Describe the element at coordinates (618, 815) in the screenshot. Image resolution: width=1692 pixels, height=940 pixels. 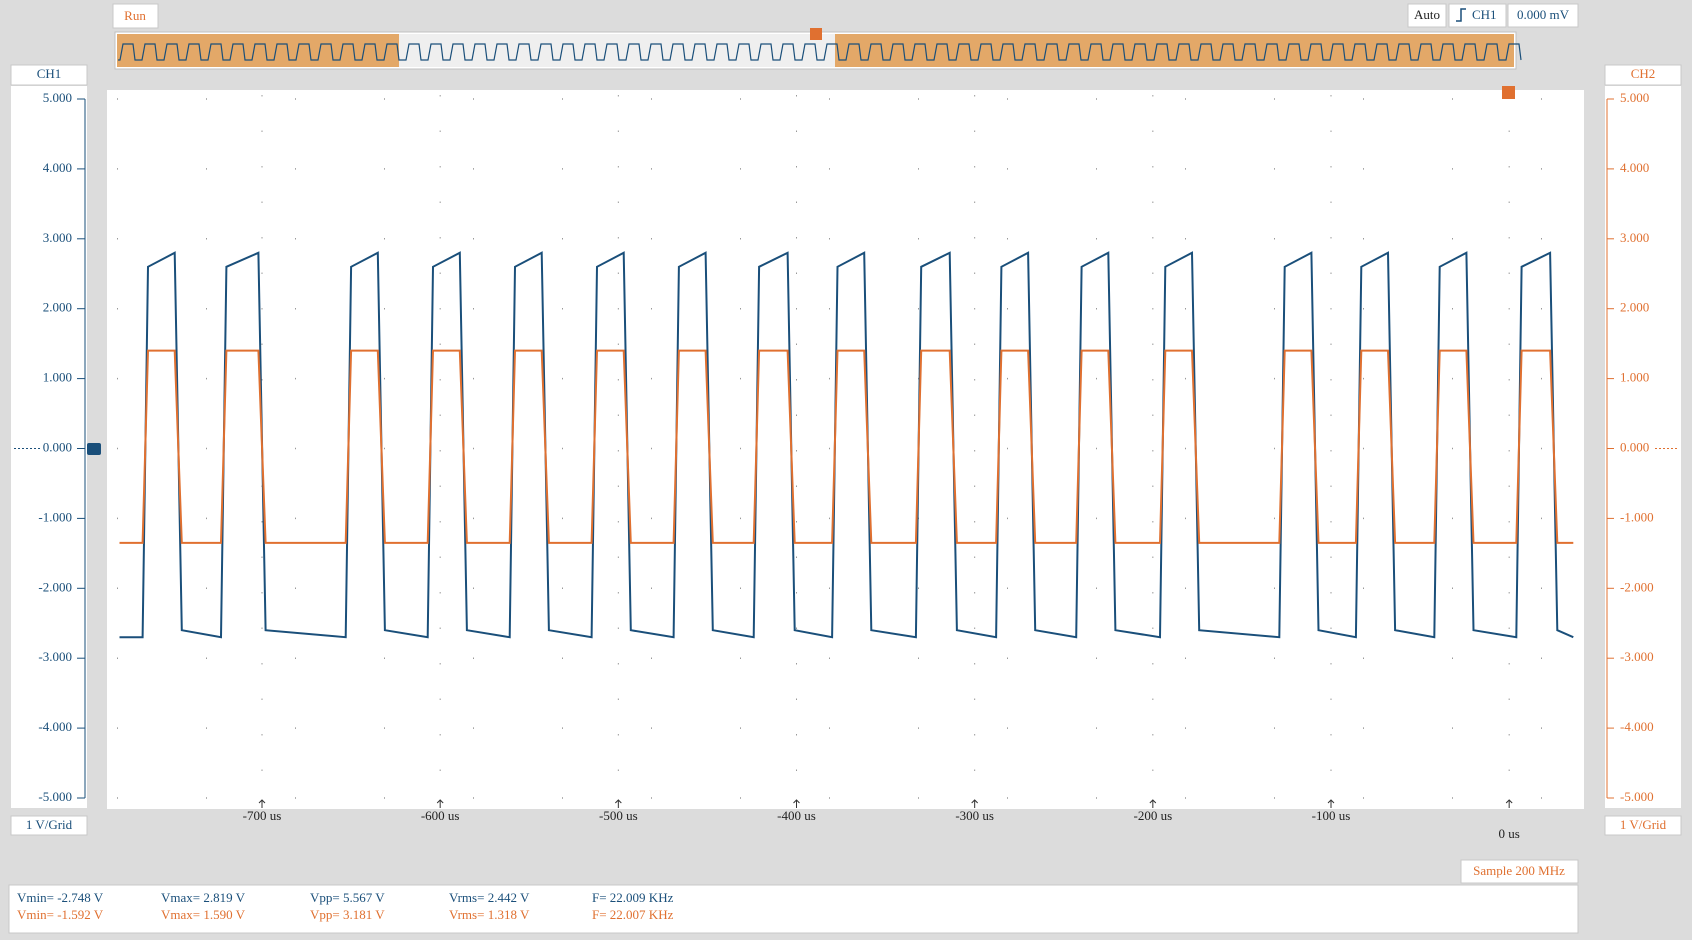
I see `x-tick-label: -500 us` at that location.